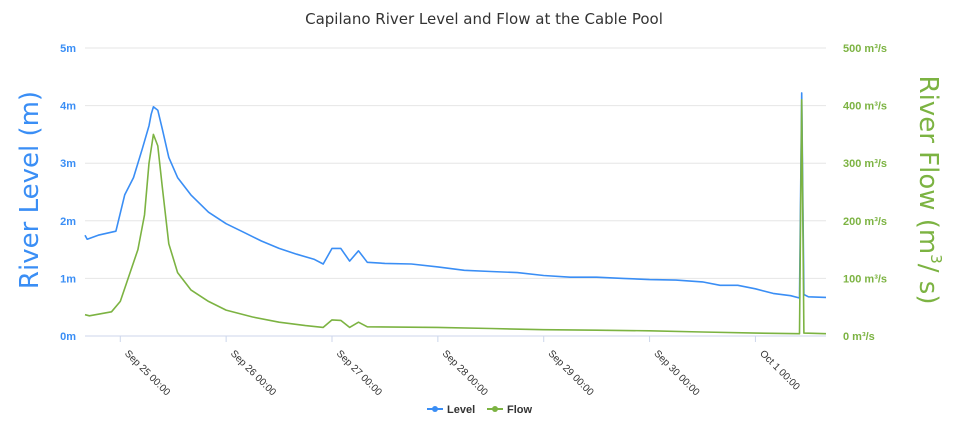  I want to click on y-axis-right-title-end: / s), so click(928, 284).